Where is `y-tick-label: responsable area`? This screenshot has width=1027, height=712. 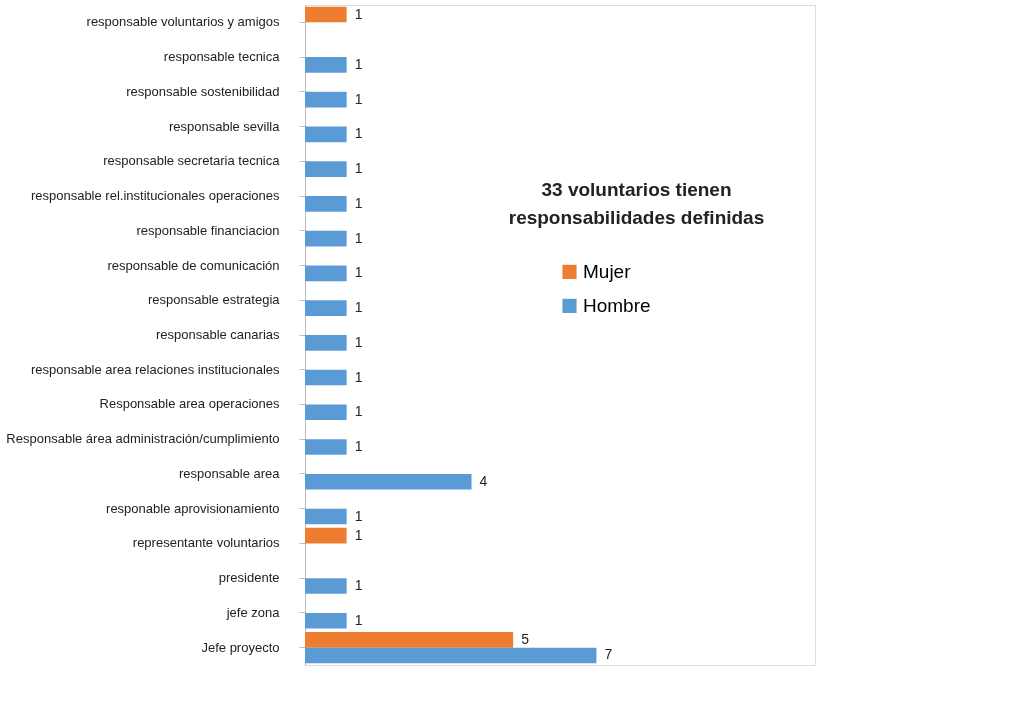 y-tick-label: responsable area is located at coordinates (230, 473).